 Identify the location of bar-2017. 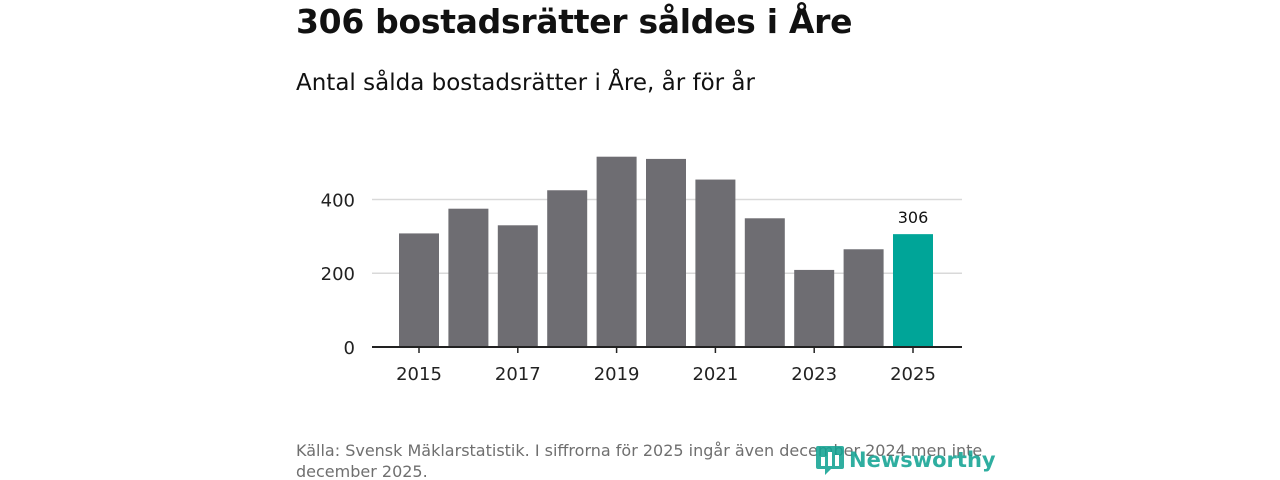
(517, 286).